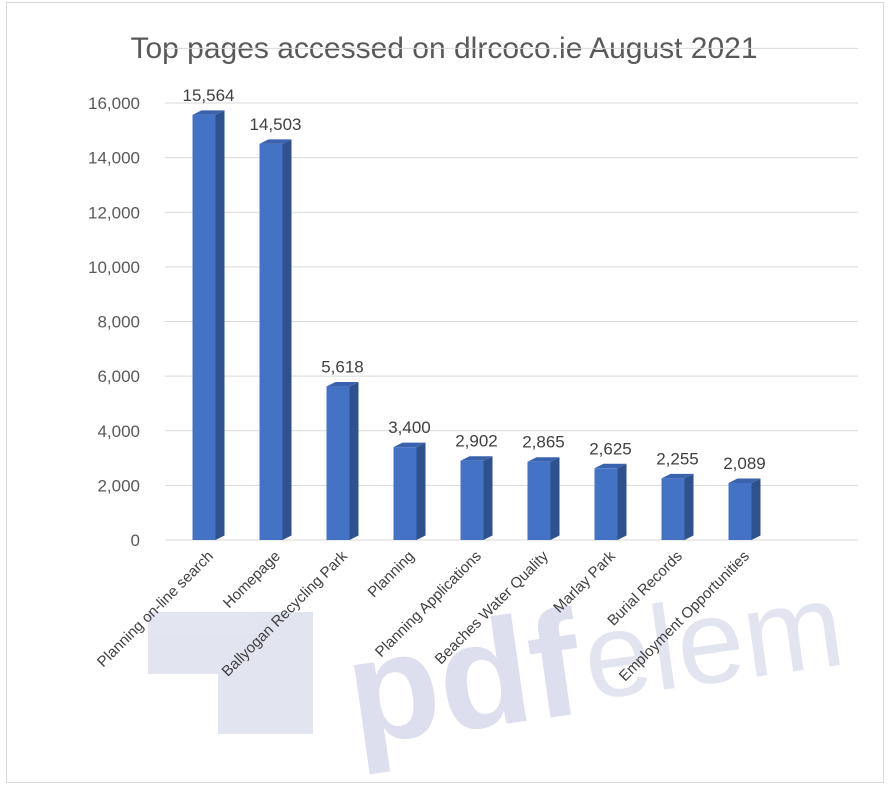  Describe the element at coordinates (744, 463) in the screenshot. I see `data-label: 2,089` at that location.